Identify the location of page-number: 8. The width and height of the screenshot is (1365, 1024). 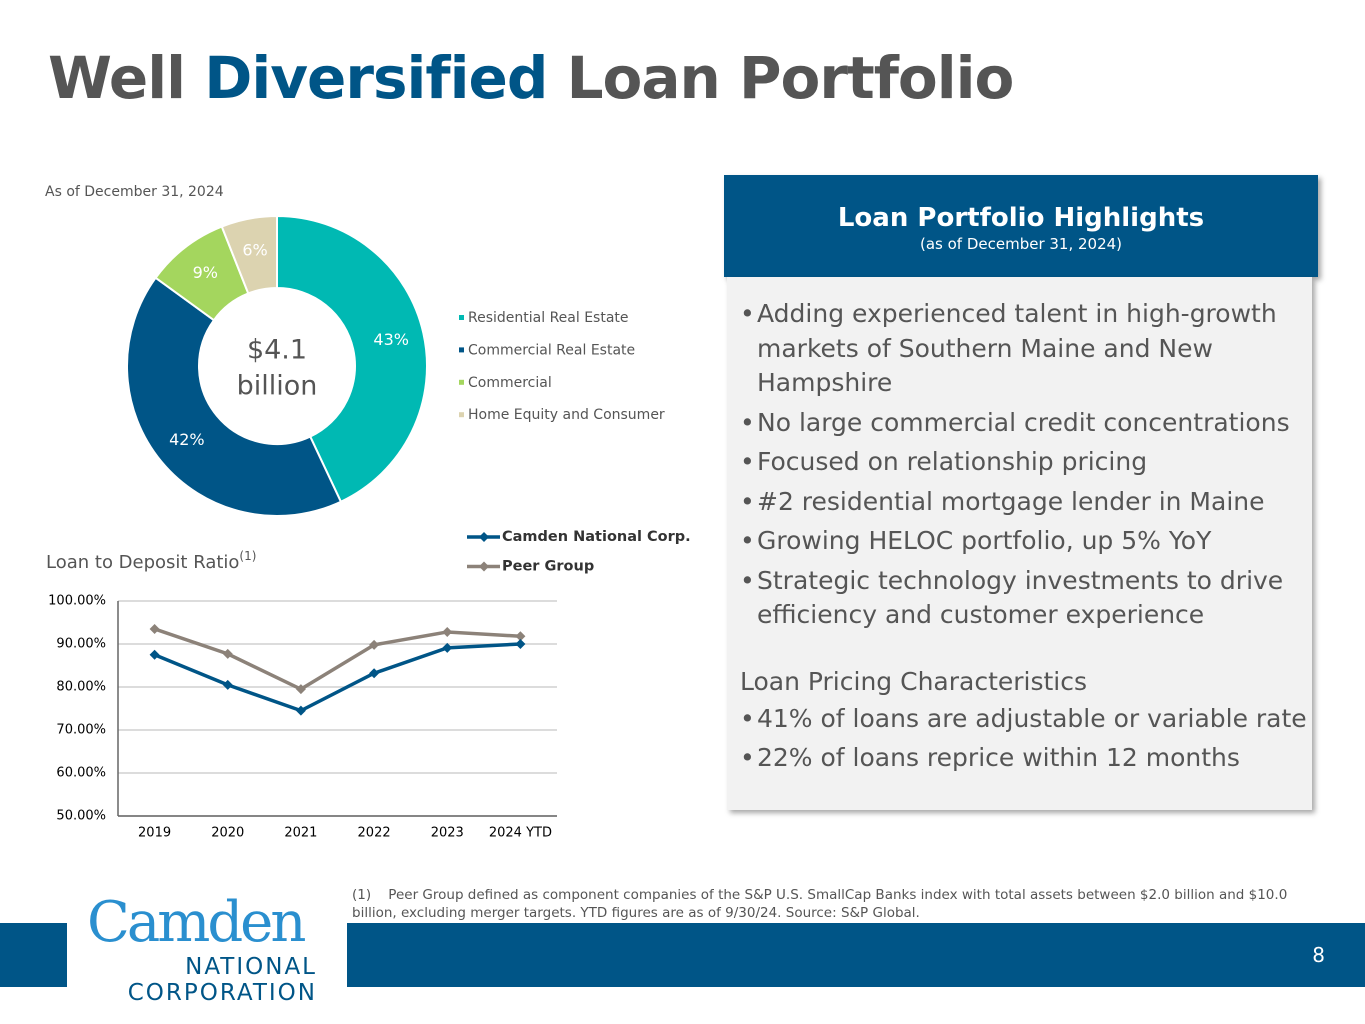
(1318, 955).